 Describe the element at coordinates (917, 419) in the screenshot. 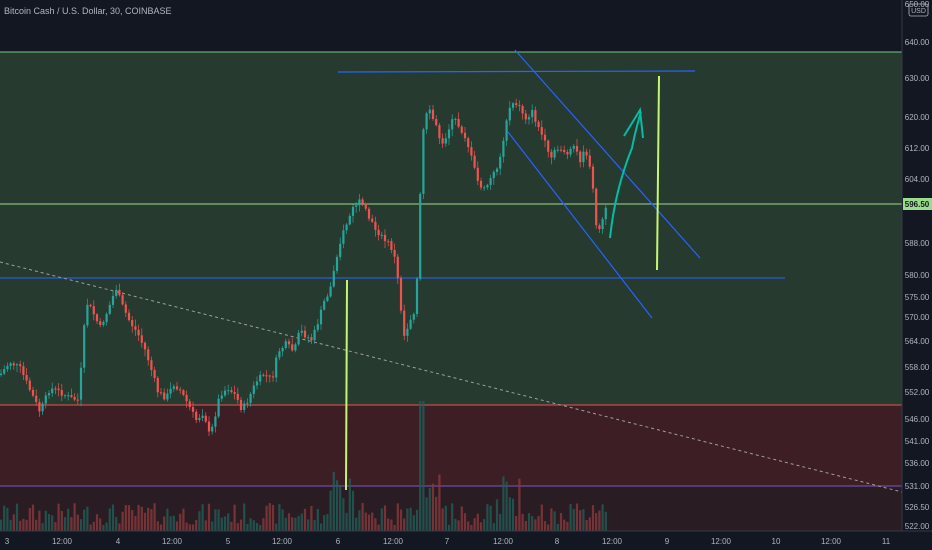

I see `price-tick: 546.00` at that location.